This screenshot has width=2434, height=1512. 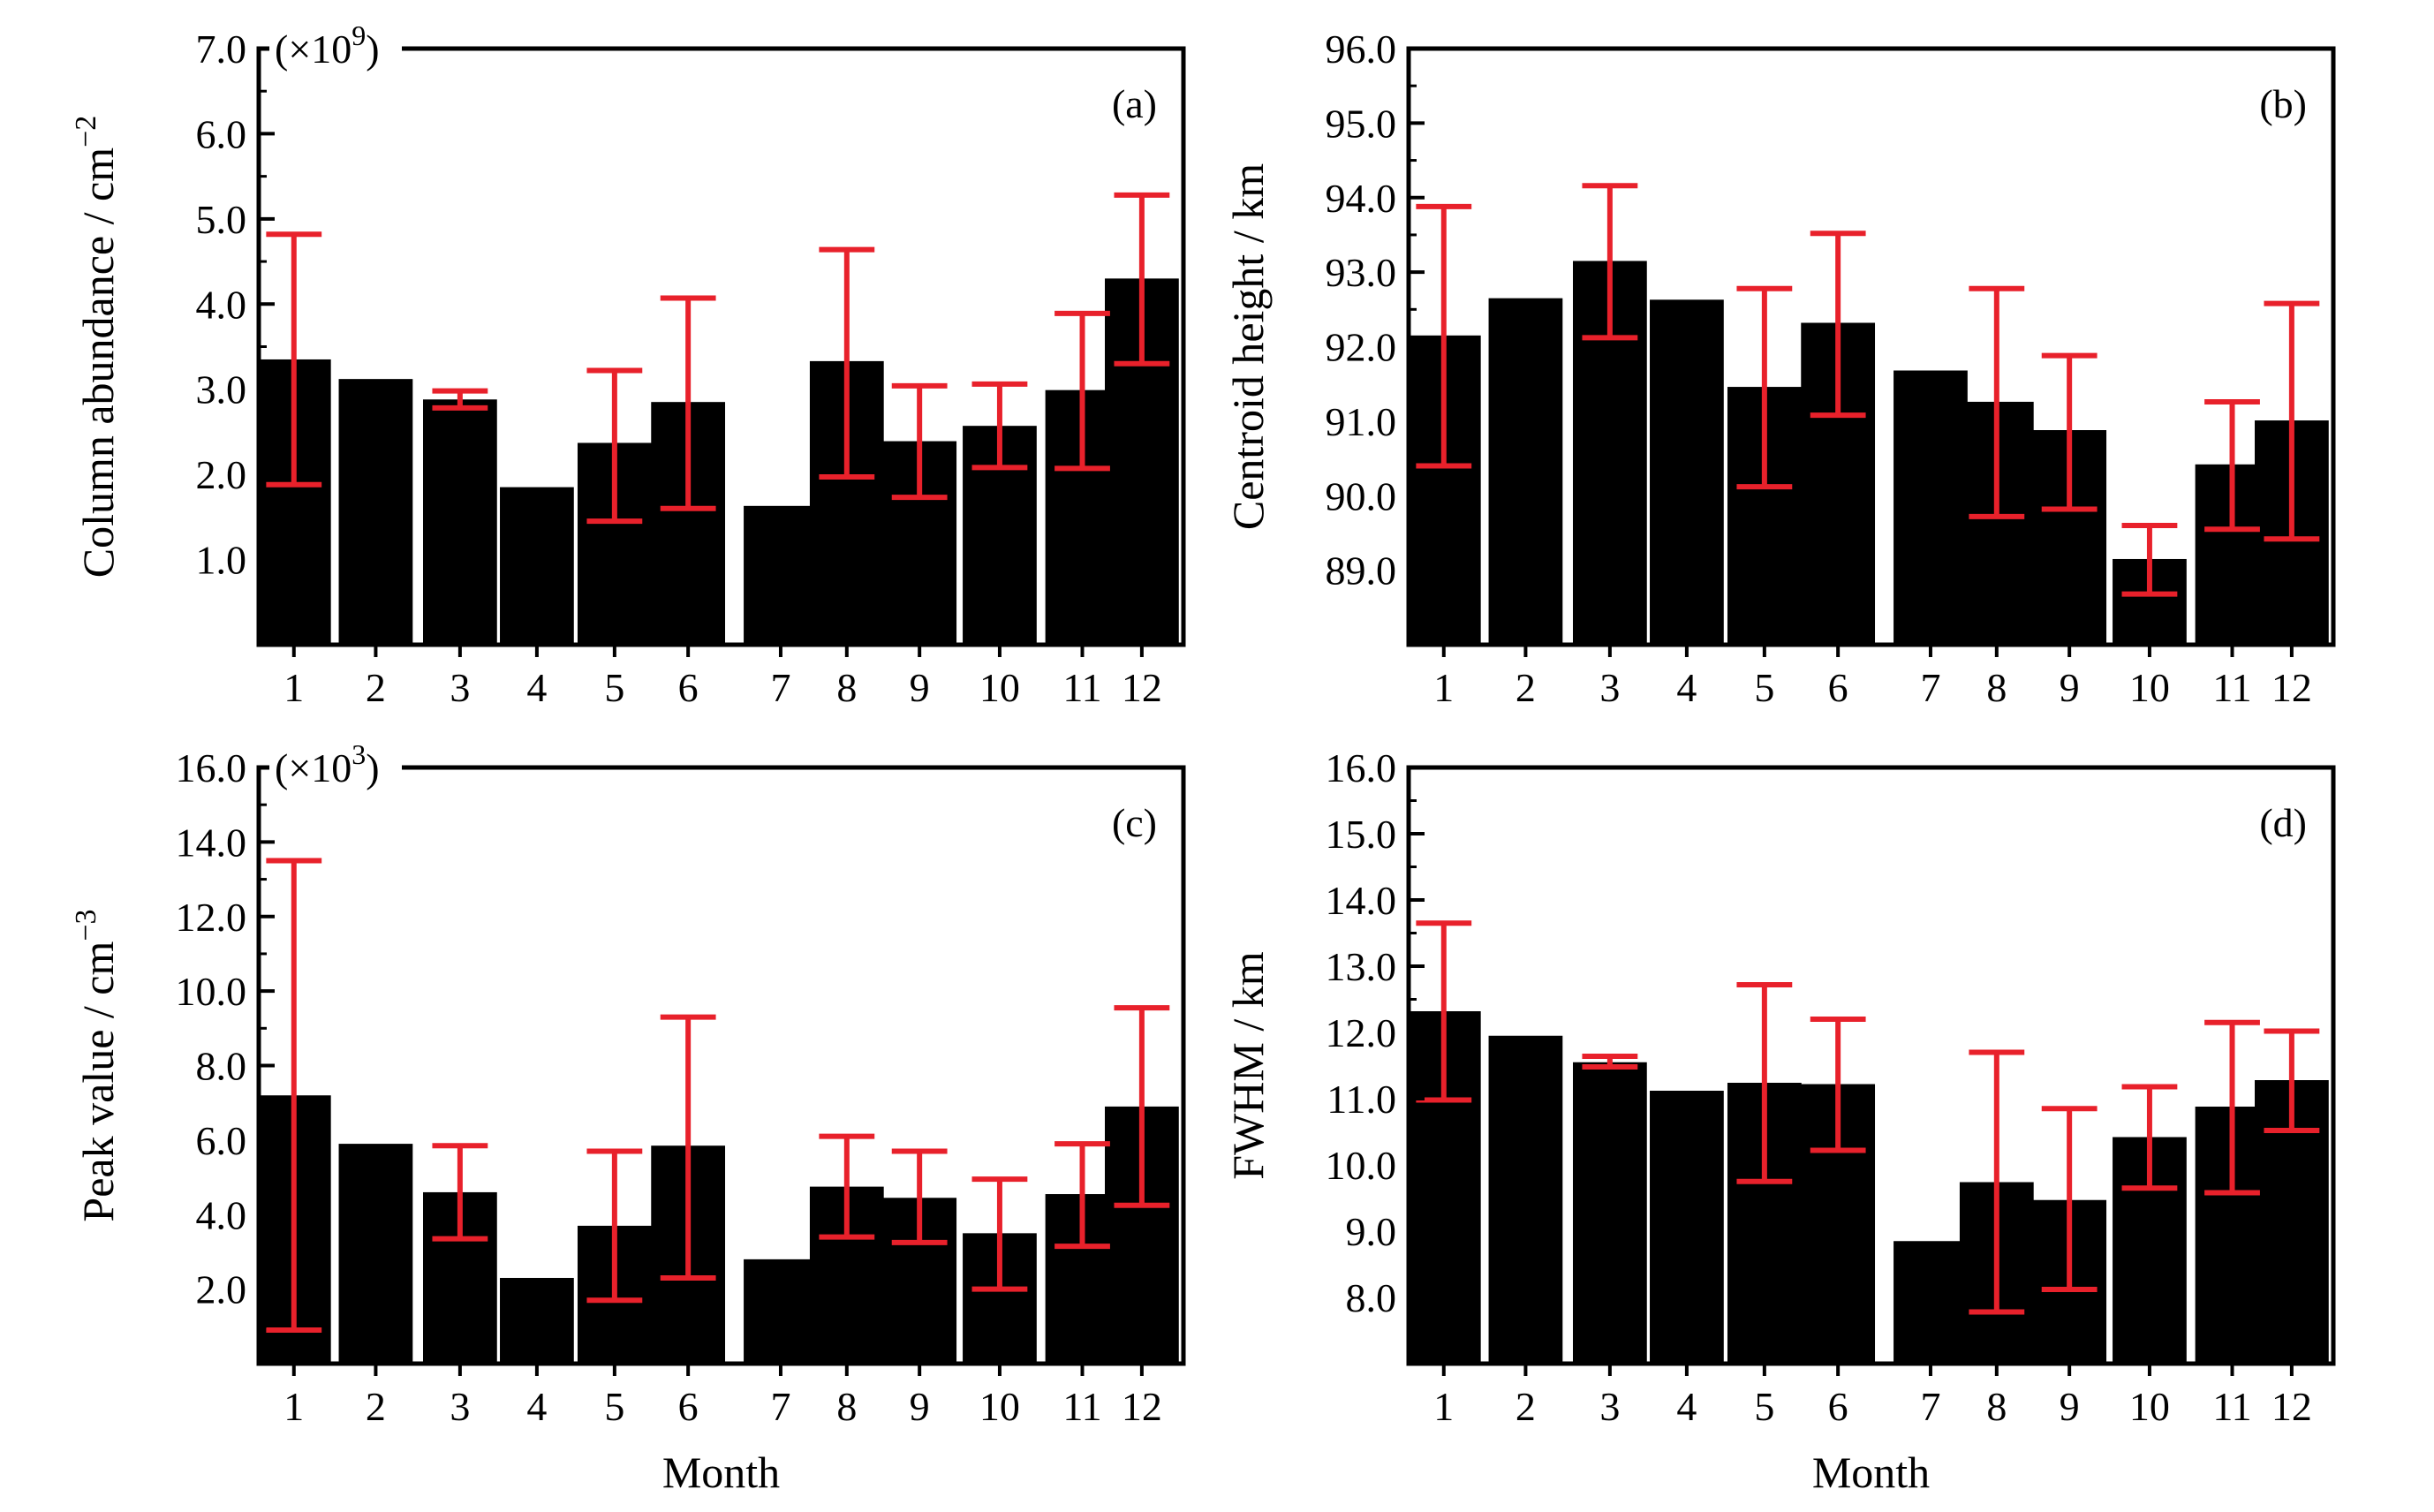 I want to click on y-tick-label: 7.0, so click(x=222, y=49).